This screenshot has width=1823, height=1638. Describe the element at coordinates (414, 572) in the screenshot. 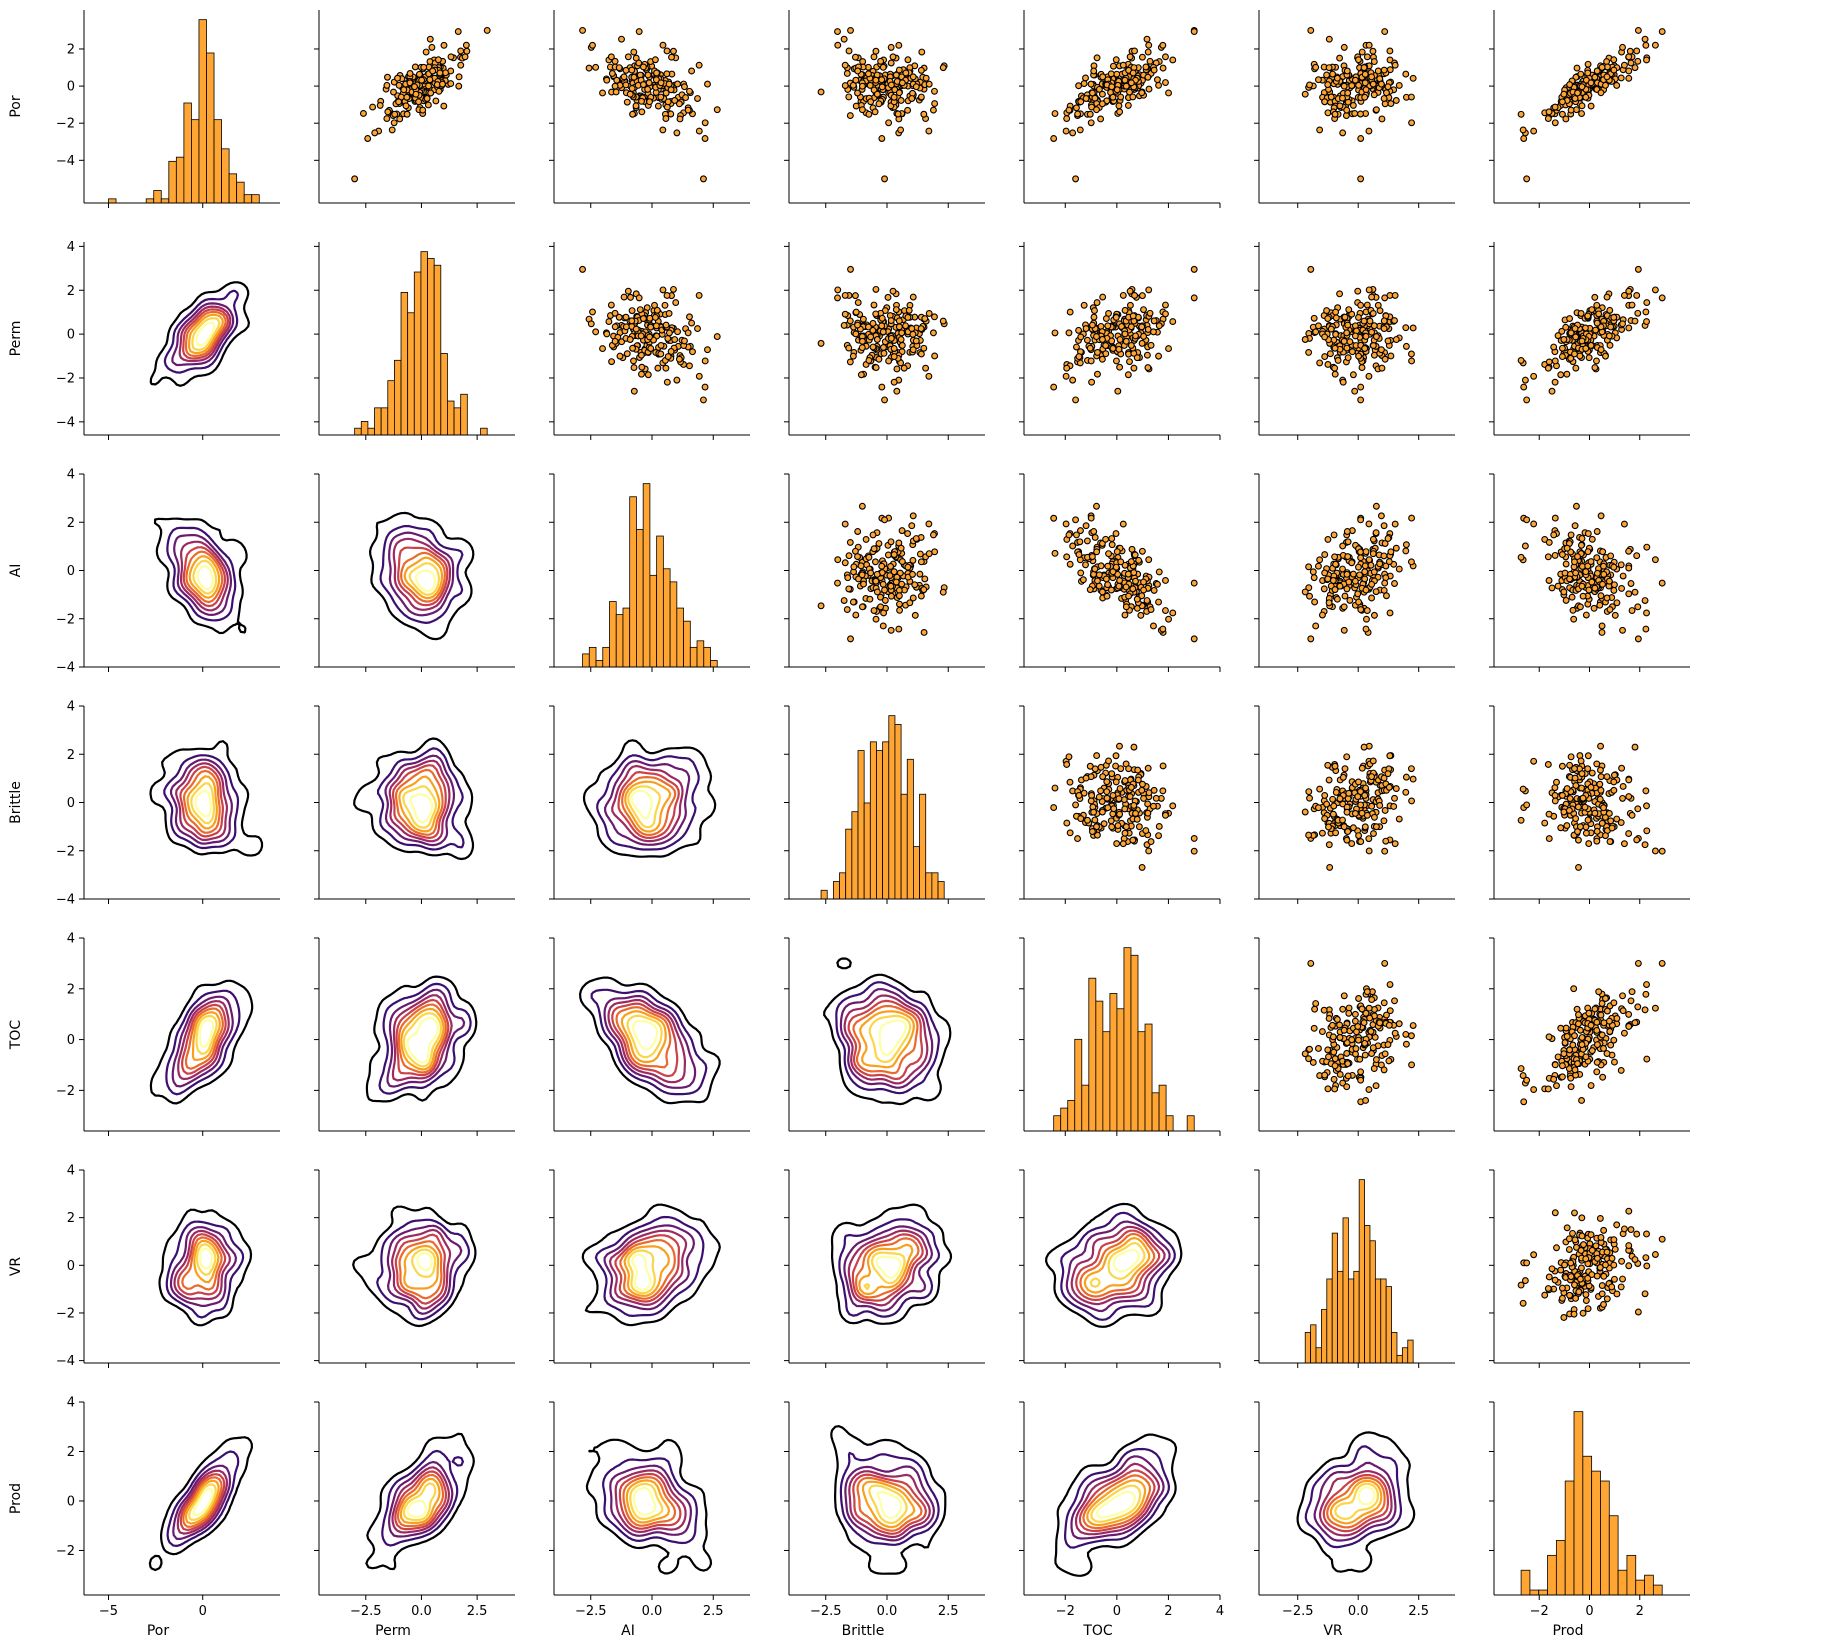

I see `panel-AI-vs-Perm` at that location.